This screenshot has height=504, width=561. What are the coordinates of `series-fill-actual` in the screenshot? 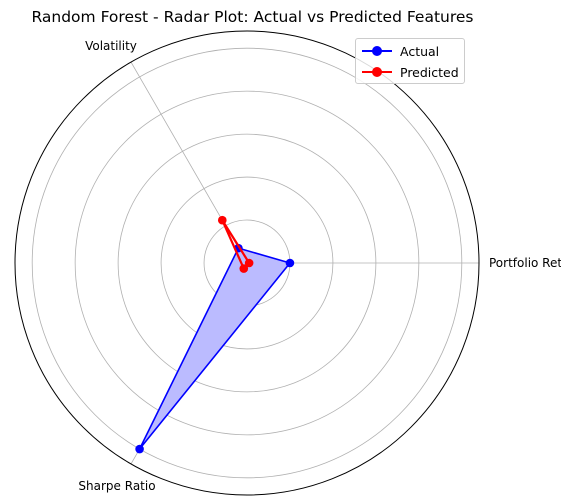 It's located at (214, 349).